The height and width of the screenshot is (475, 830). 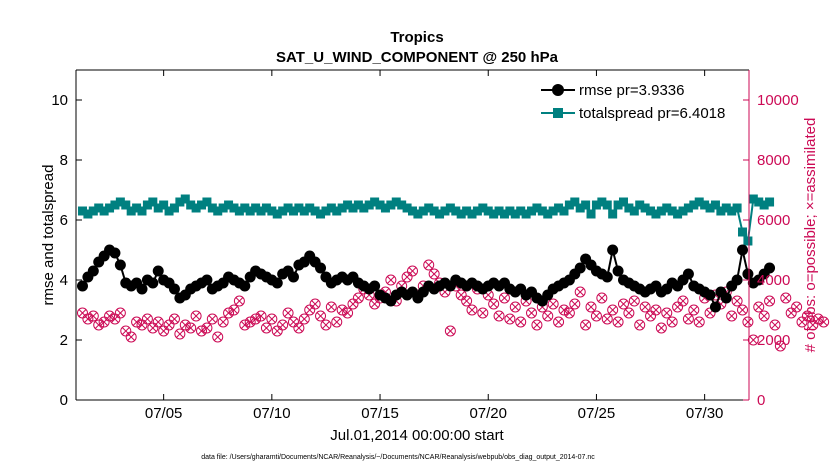 What do you see at coordinates (64, 280) in the screenshot?
I see `y-left-tick-label-2: 4` at bounding box center [64, 280].